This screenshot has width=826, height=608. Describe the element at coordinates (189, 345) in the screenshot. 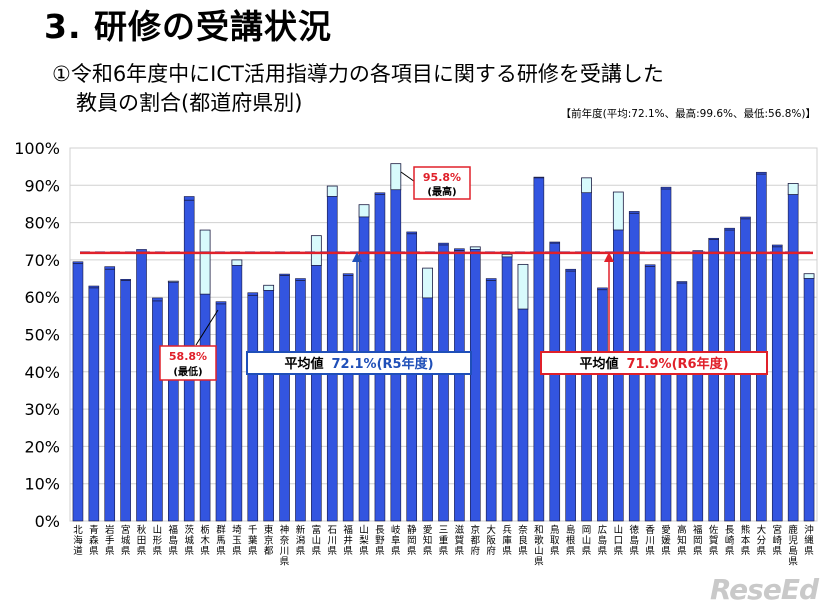

I see `min-annotation: 58.8% (最低)` at that location.